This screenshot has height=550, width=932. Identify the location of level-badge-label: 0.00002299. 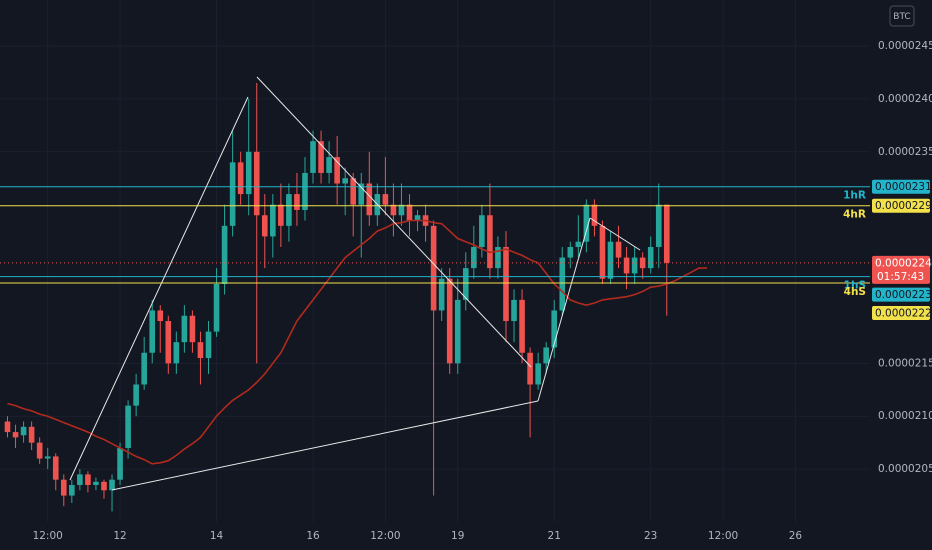
(903, 206).